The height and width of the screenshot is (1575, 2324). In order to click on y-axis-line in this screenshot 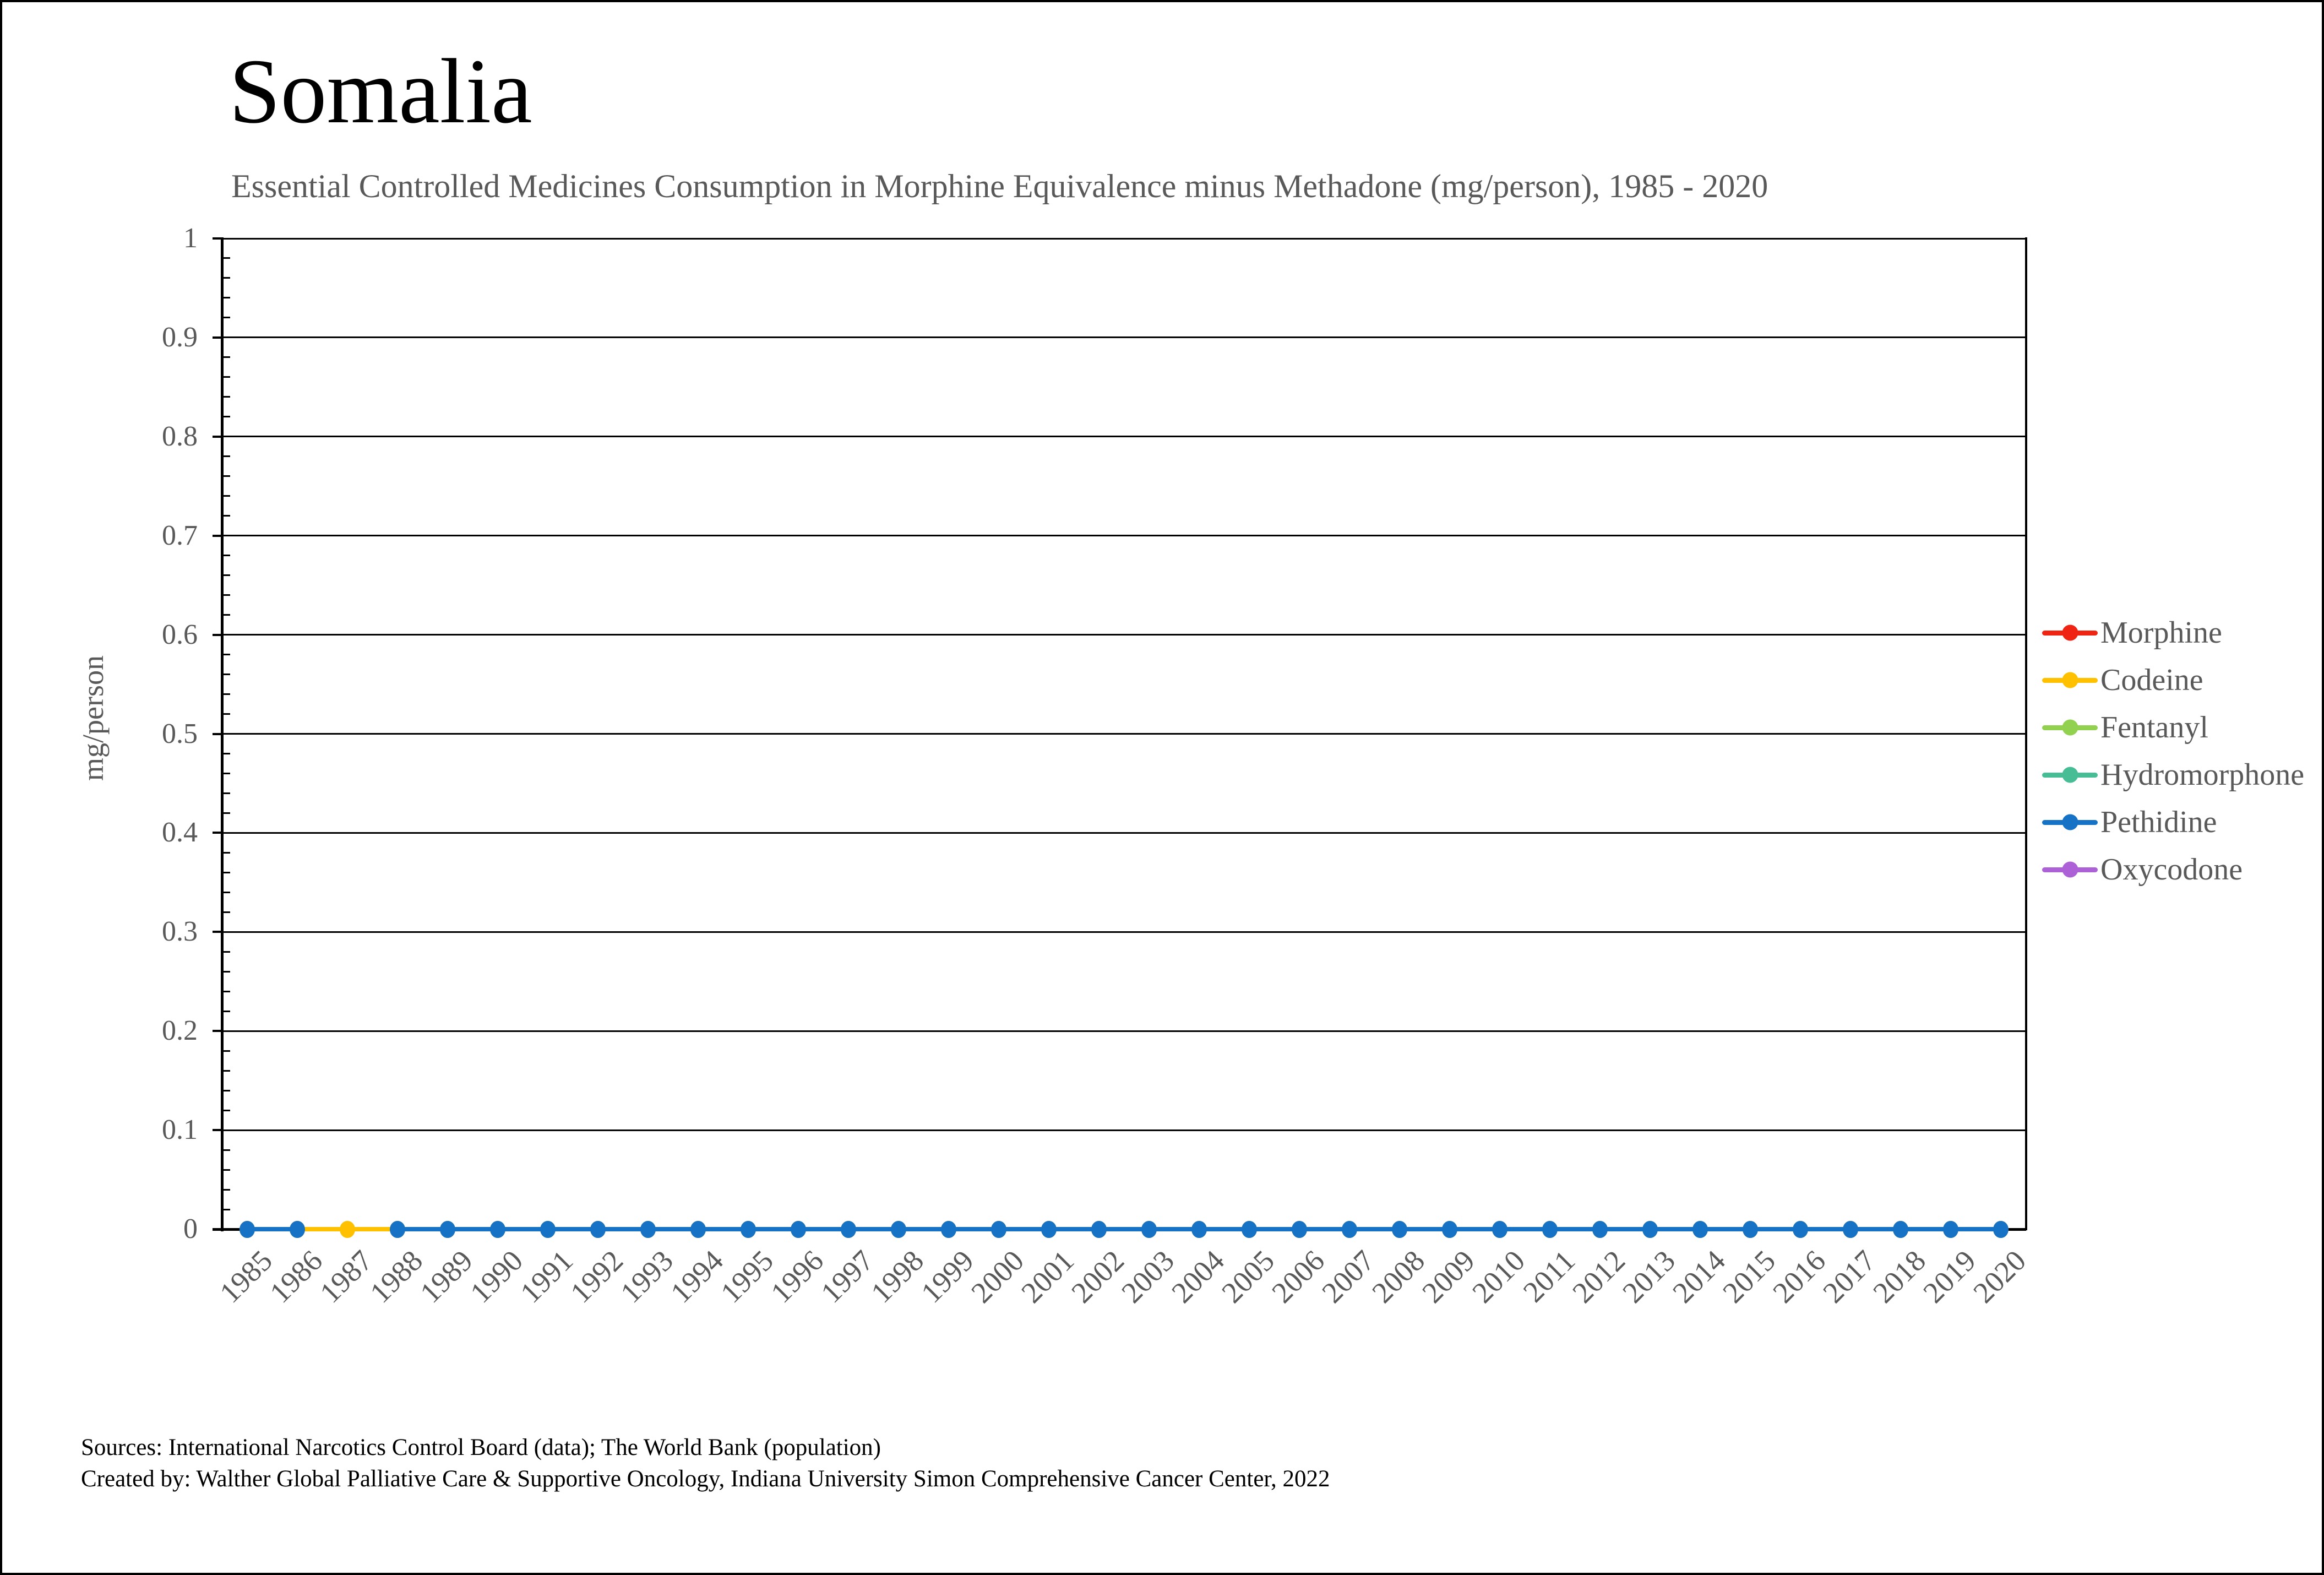, I will do `click(222, 734)`.